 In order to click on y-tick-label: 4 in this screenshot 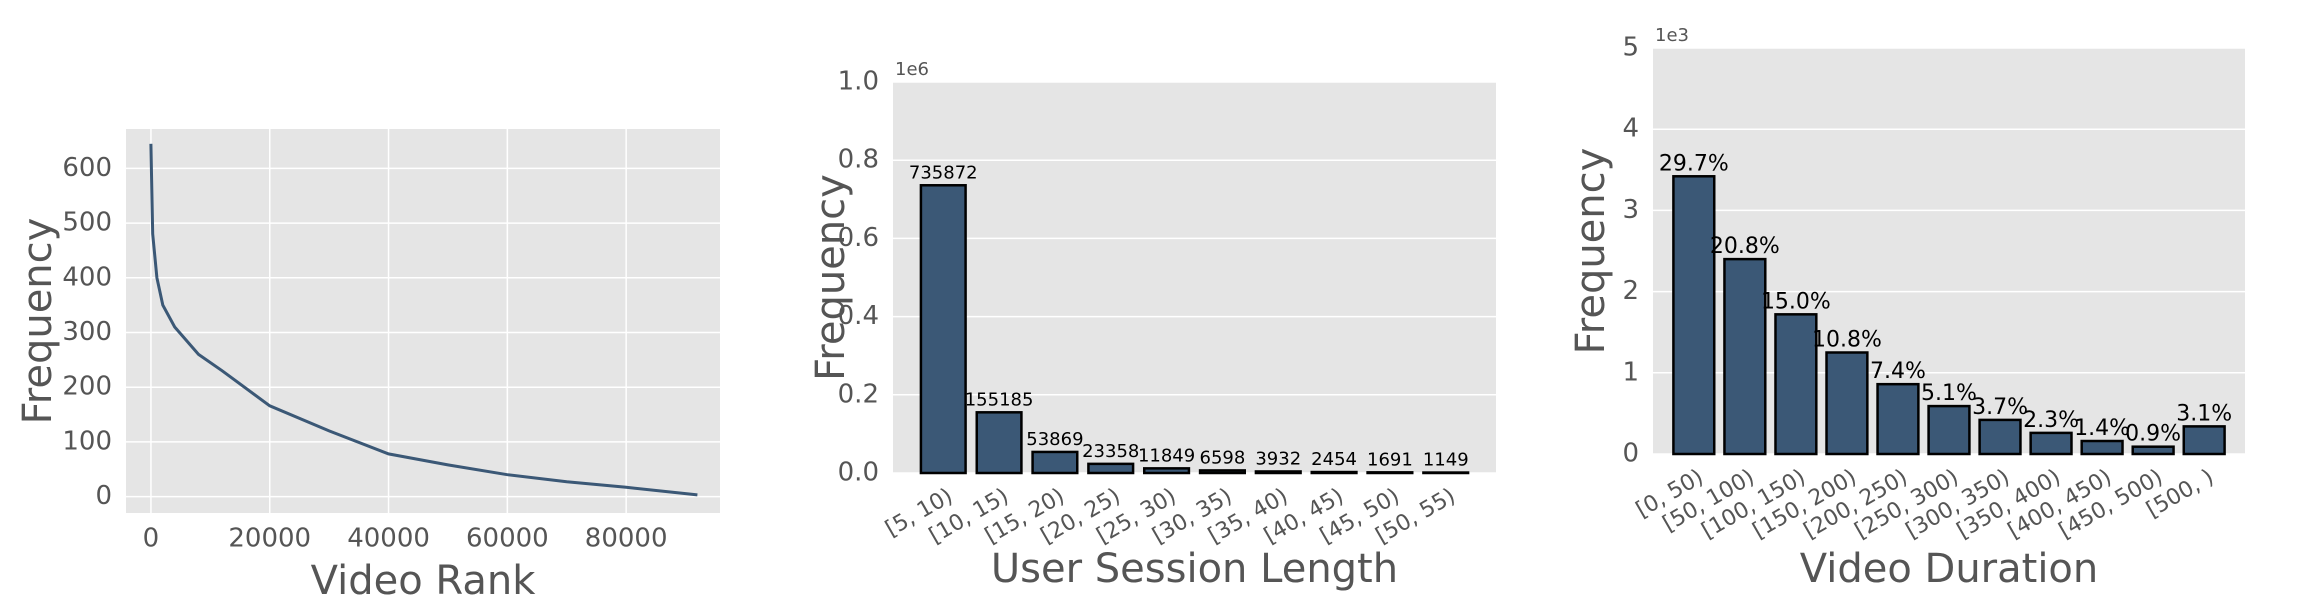, I will do `click(1630, 129)`.